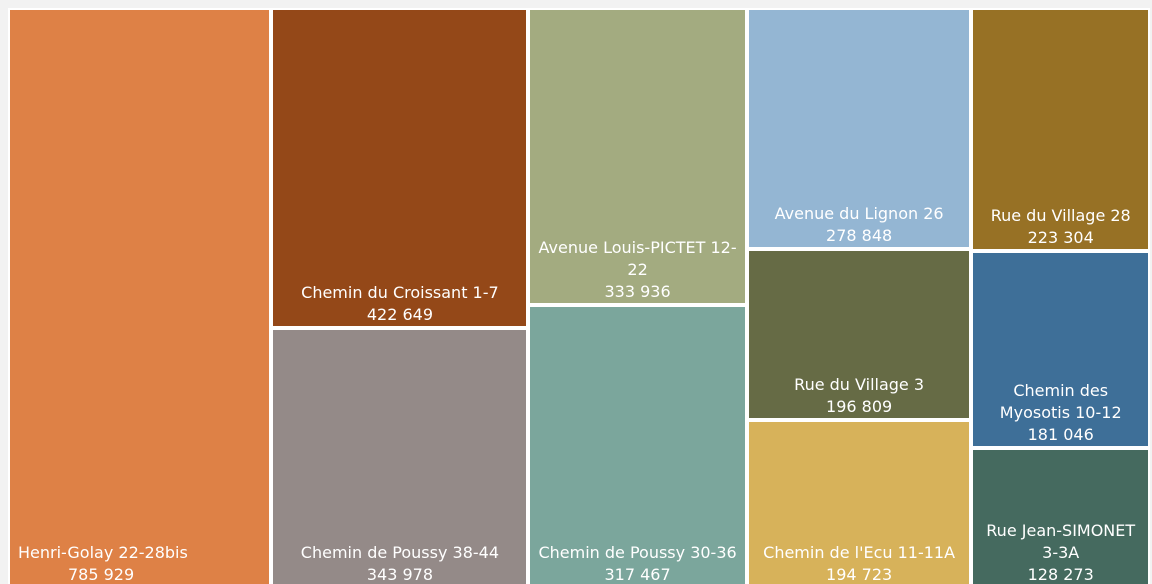 This screenshot has height=584, width=1152. I want to click on tile-value: 333 936, so click(637, 292).